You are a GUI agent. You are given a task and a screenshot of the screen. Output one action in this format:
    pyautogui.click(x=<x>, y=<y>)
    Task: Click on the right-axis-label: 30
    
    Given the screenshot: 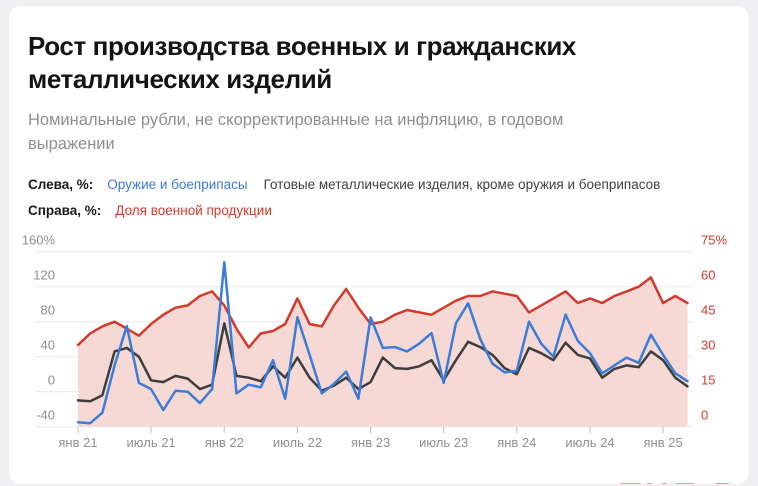 What is the action you would take?
    pyautogui.click(x=708, y=345)
    